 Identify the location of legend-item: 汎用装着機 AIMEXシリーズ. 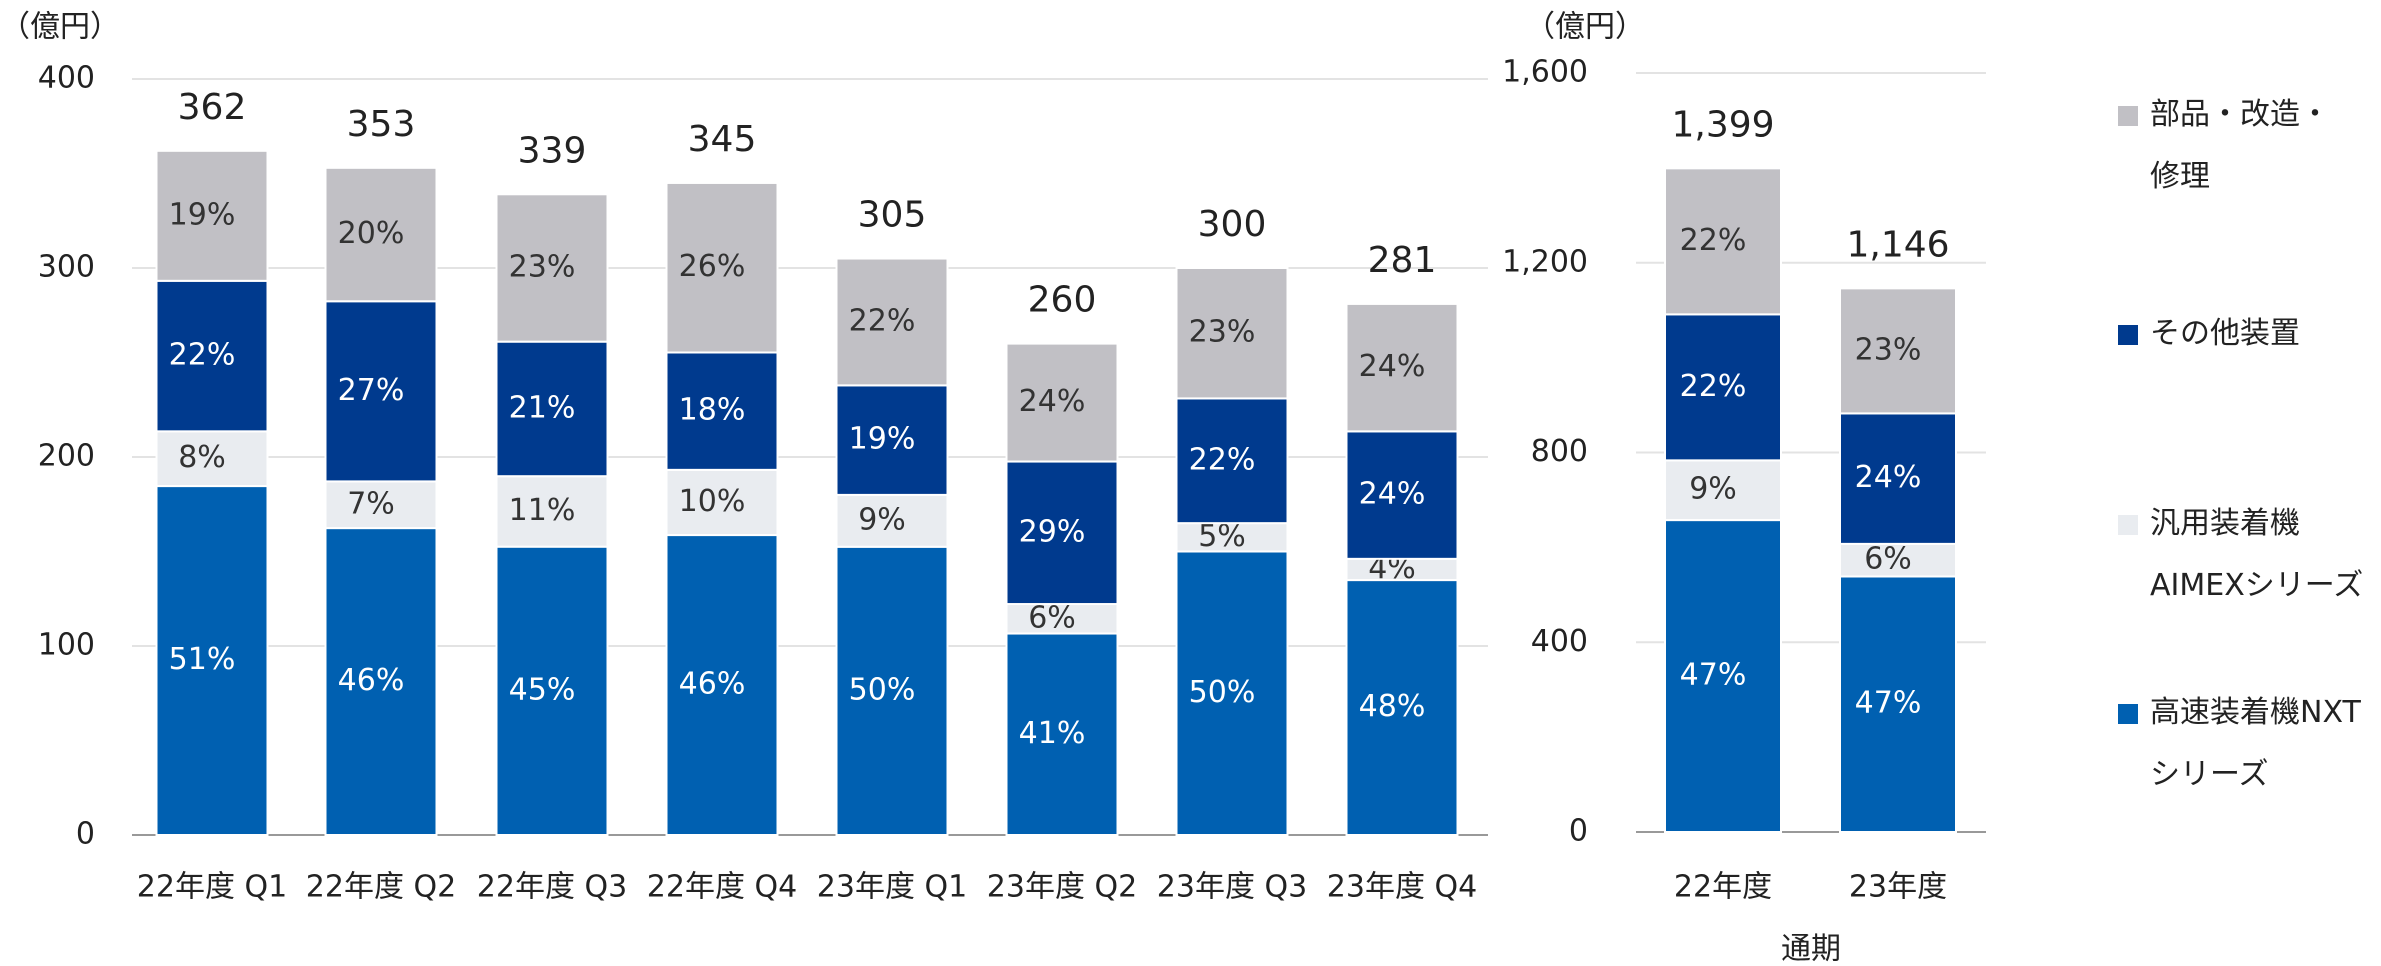
(2240, 555).